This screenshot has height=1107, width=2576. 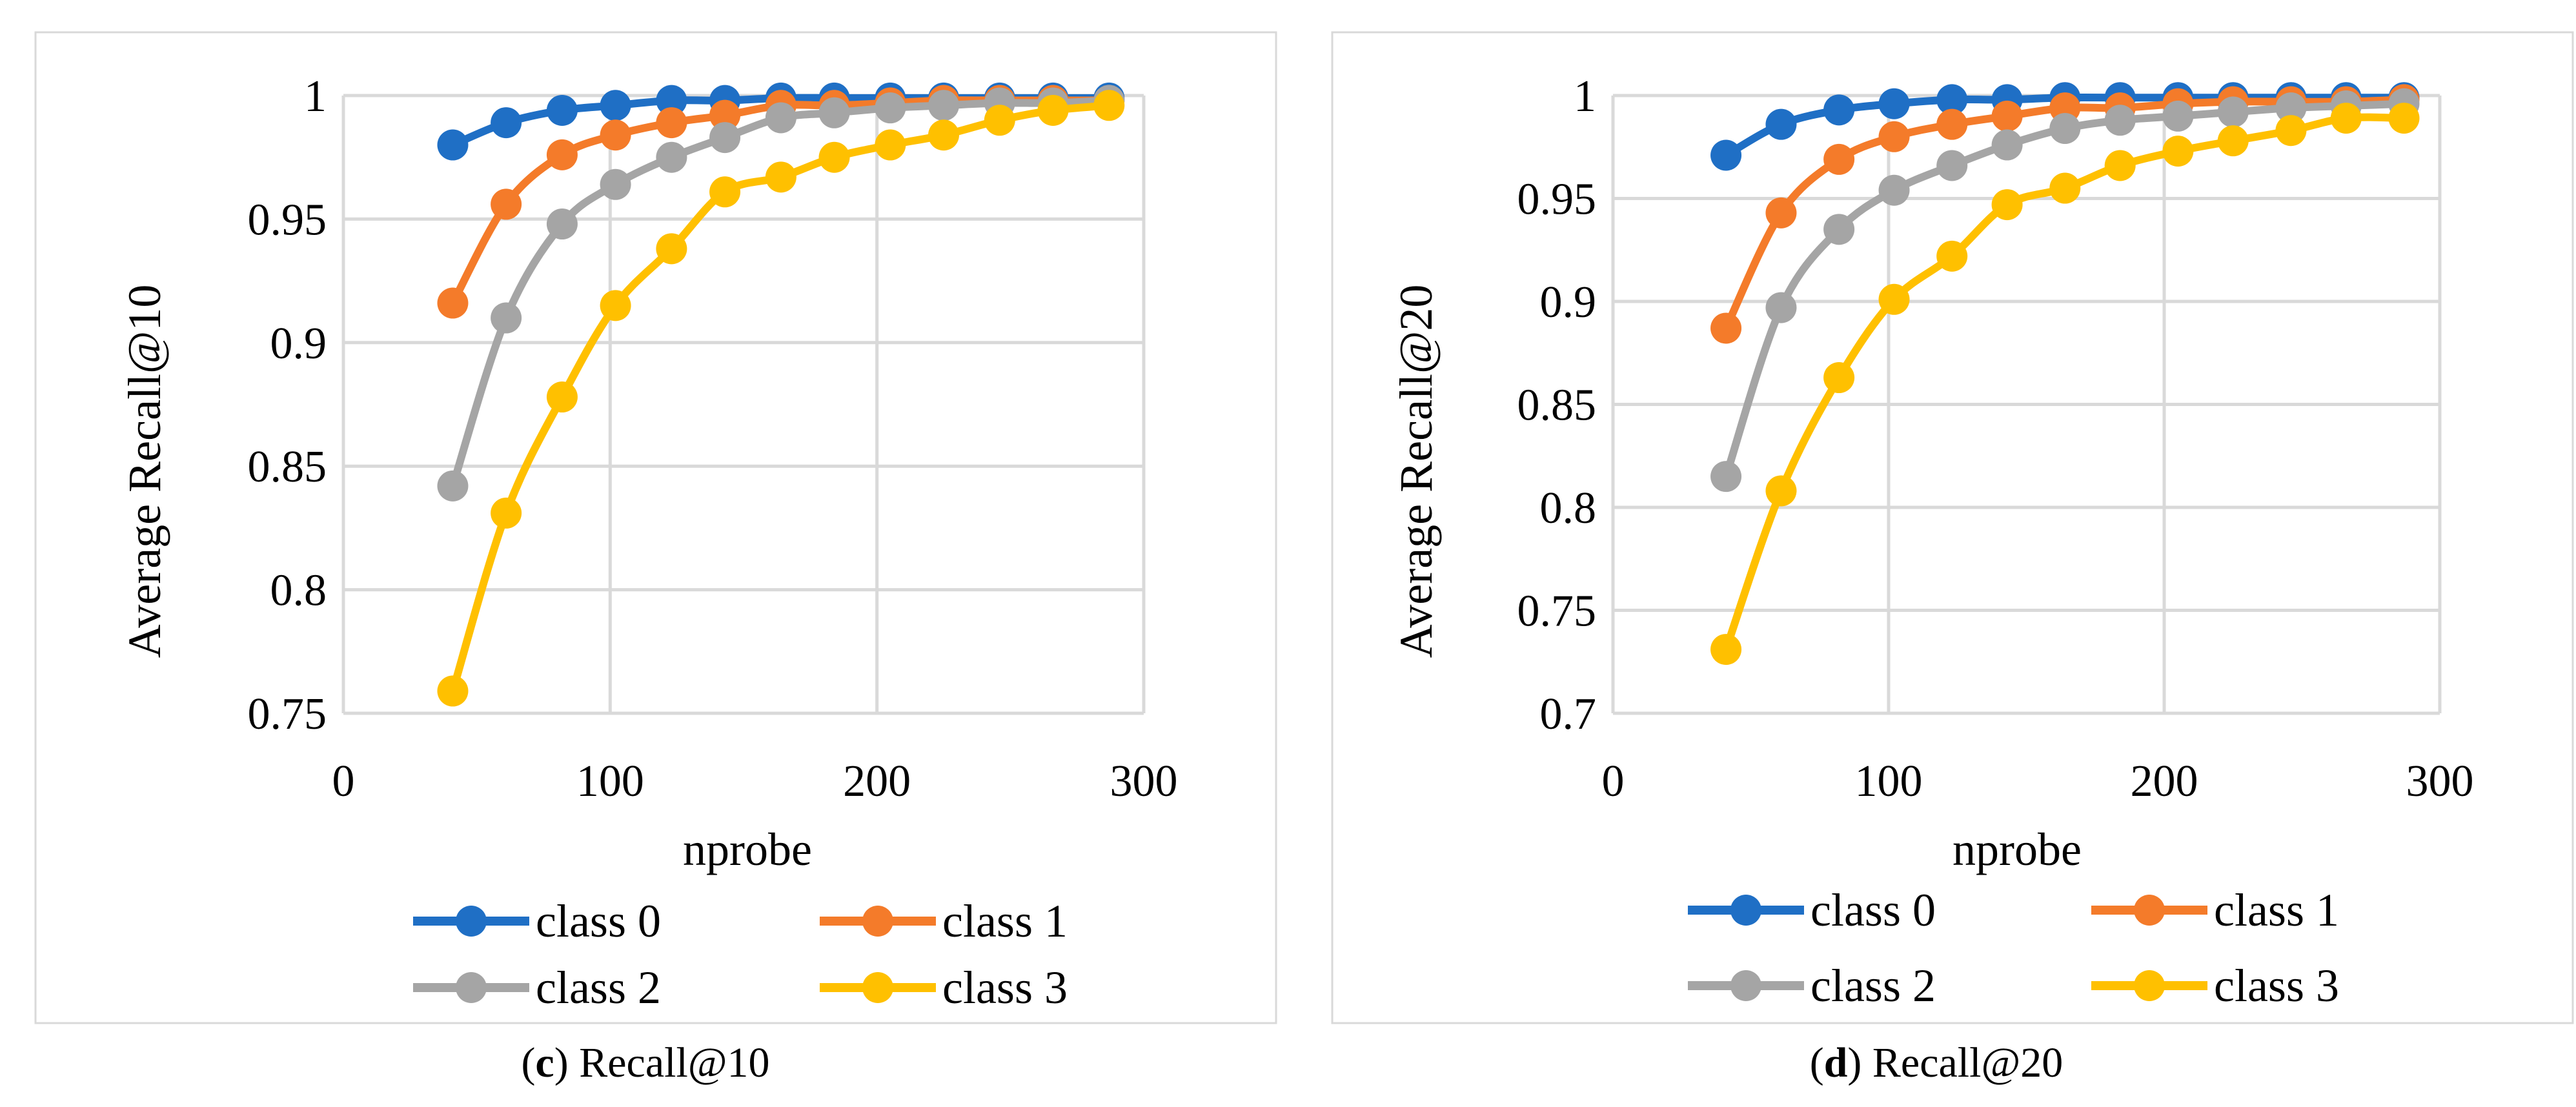 What do you see at coordinates (2065, 290) in the screenshot?
I see `series-class-2-d` at bounding box center [2065, 290].